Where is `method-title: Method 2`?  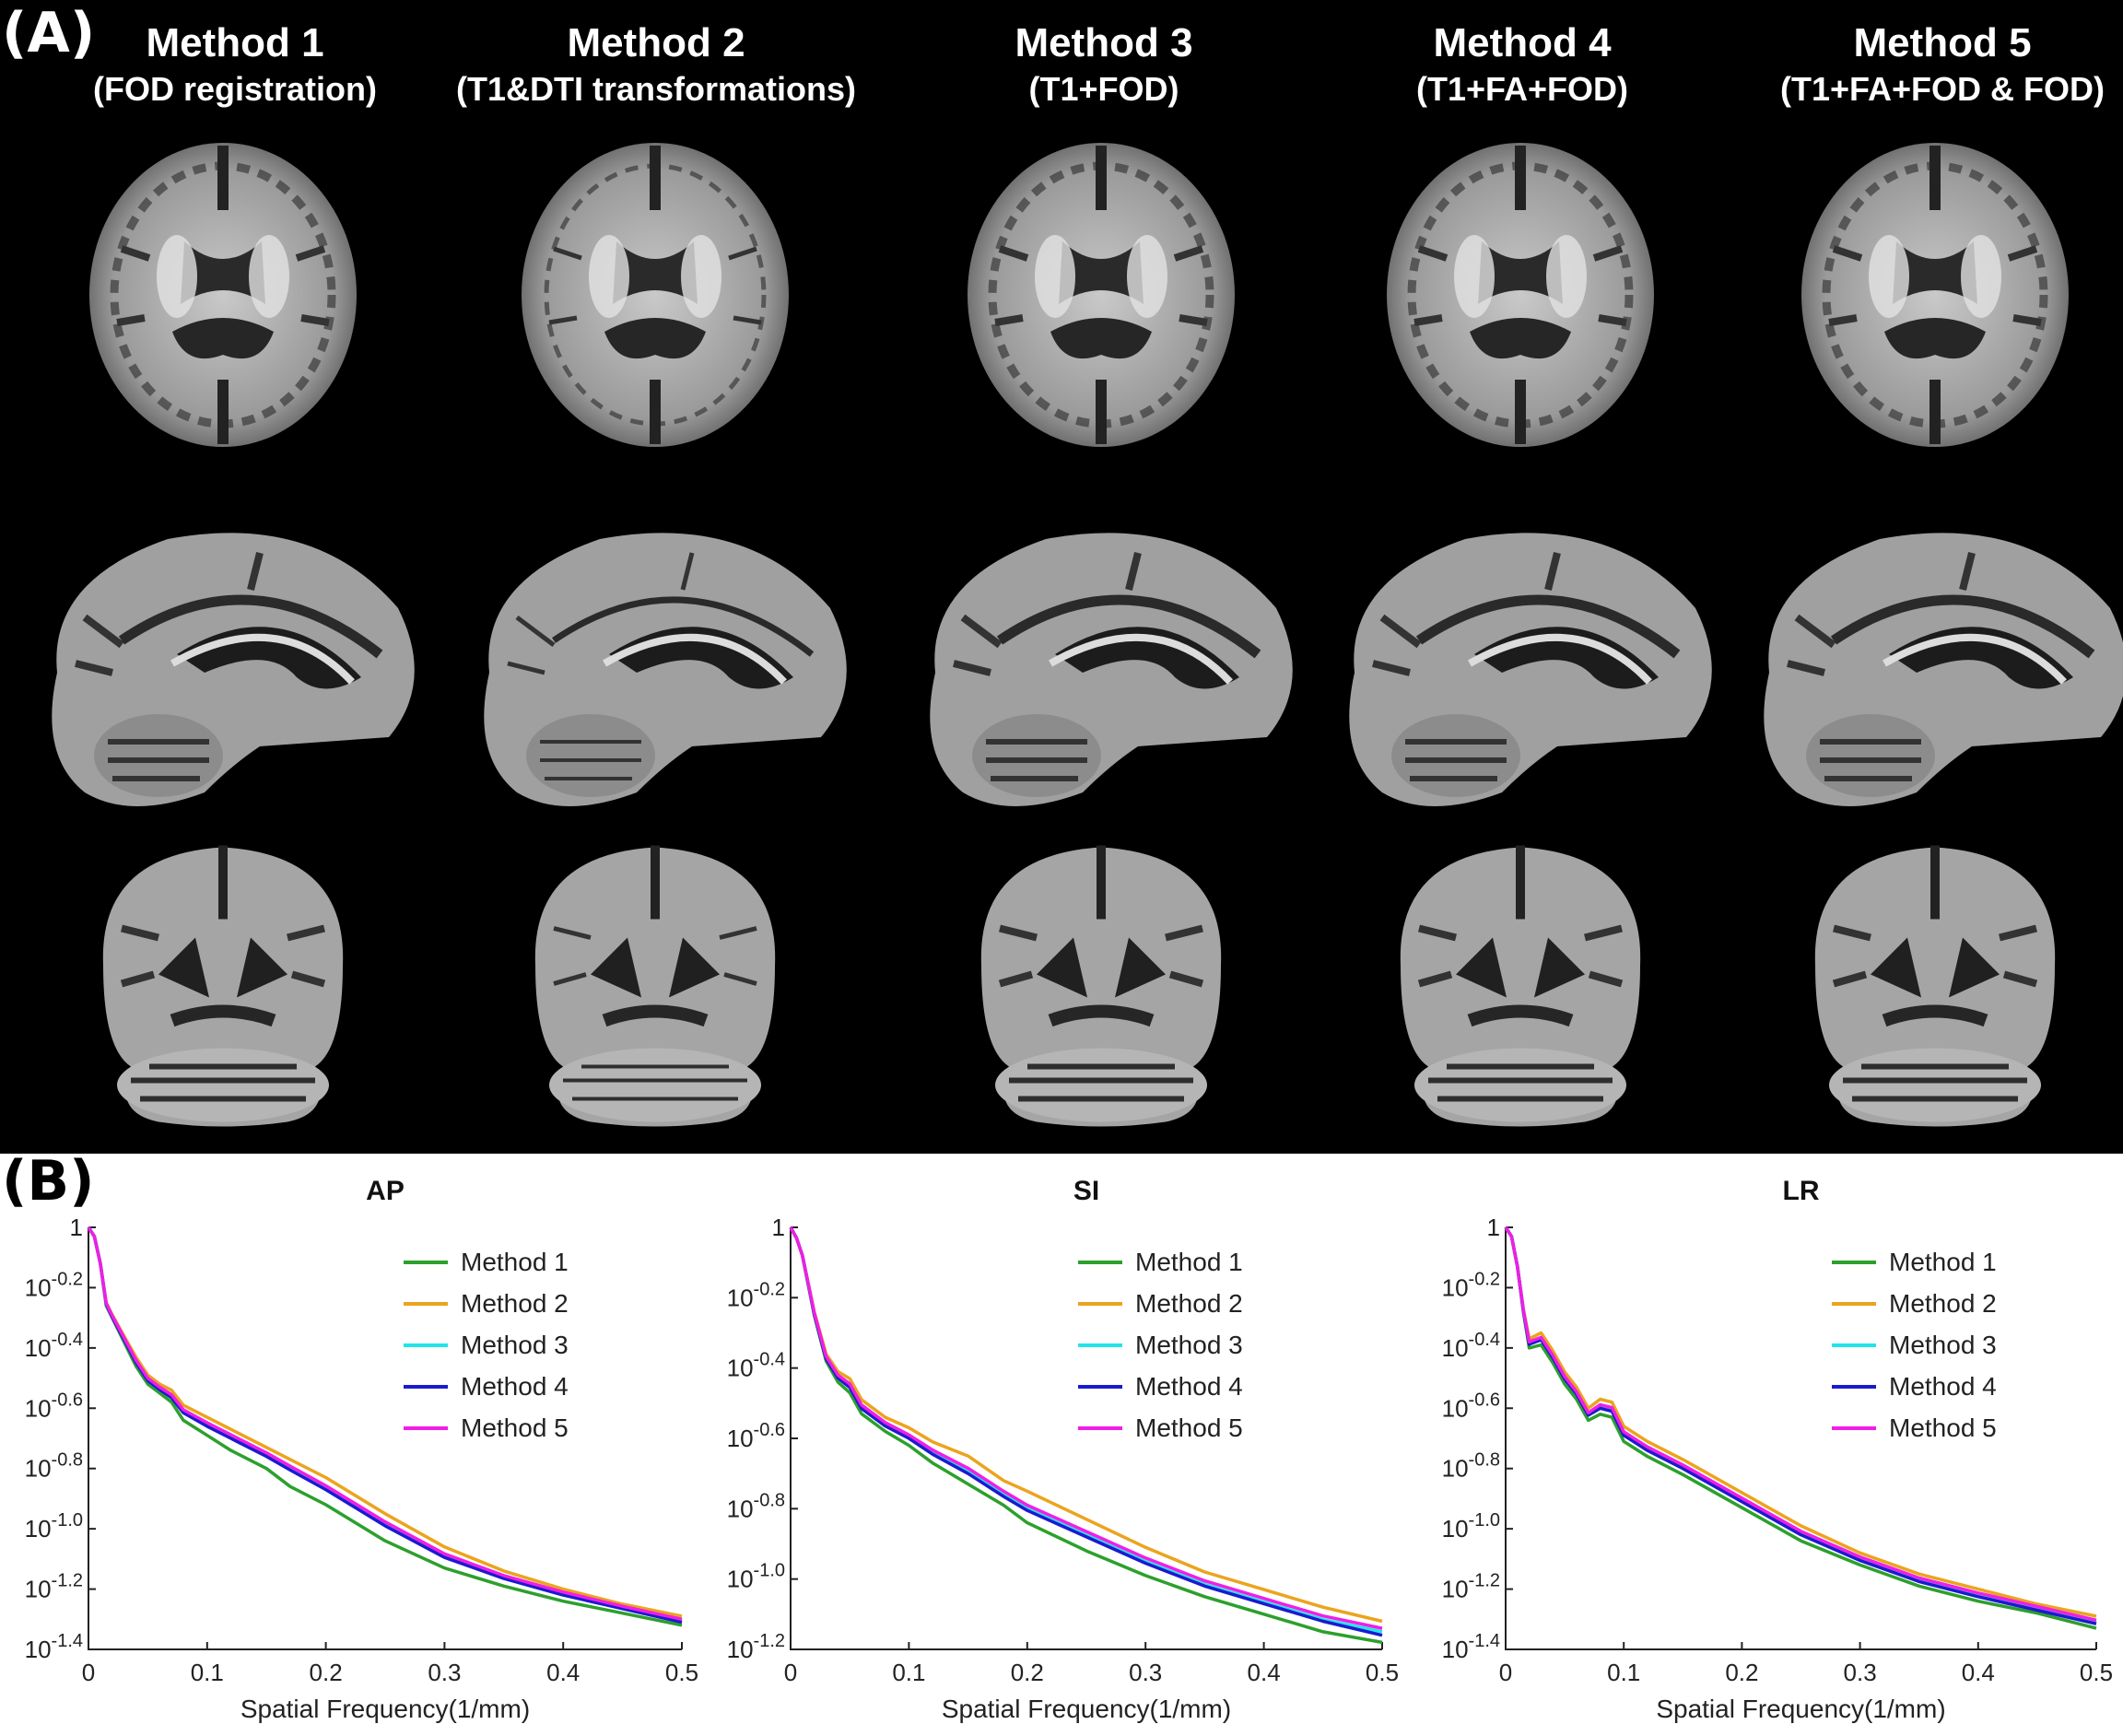 method-title: Method 2 is located at coordinates (656, 43).